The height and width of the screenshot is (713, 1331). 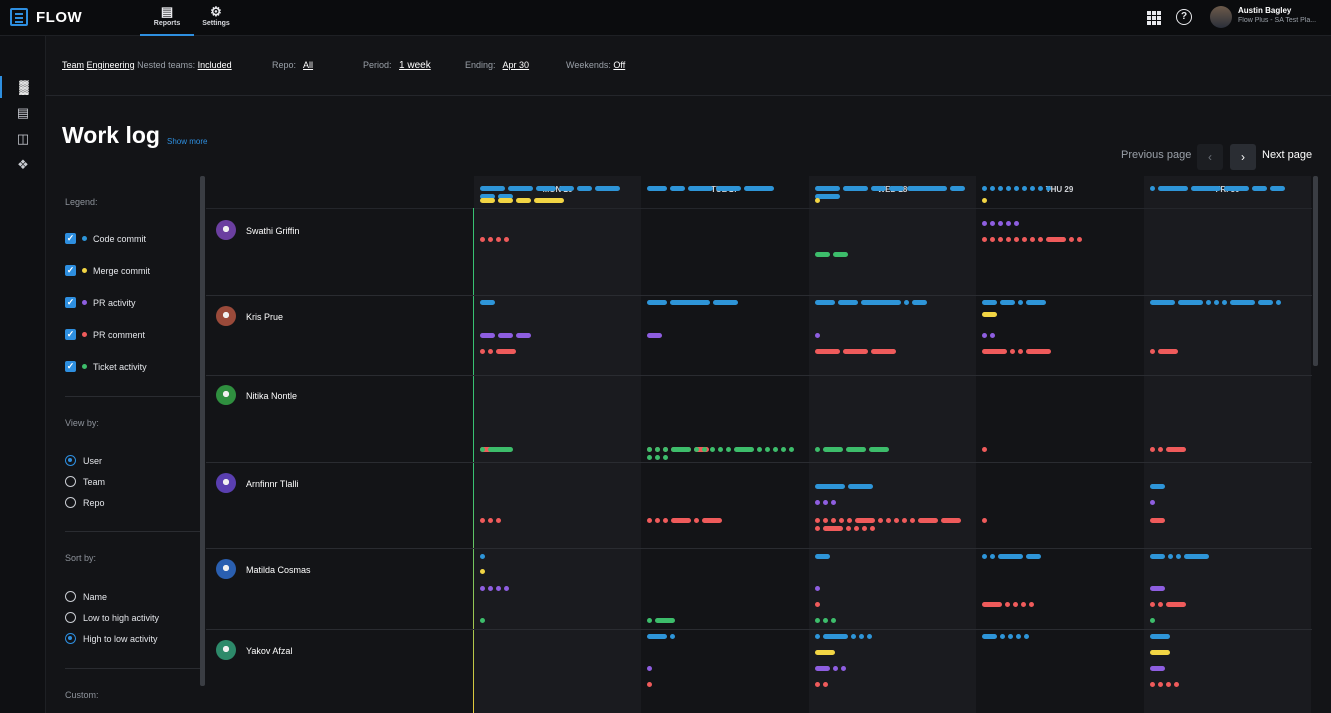 I want to click on legend-item: ✓ Merge commit, so click(x=107, y=270).